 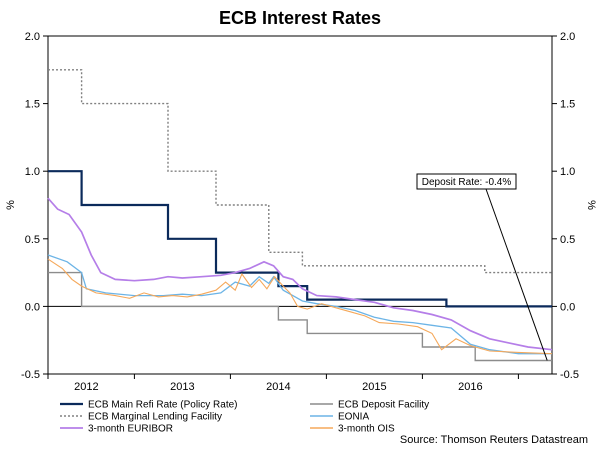 I want to click on legend-label: ECB Deposit Facility, so click(x=383, y=405).